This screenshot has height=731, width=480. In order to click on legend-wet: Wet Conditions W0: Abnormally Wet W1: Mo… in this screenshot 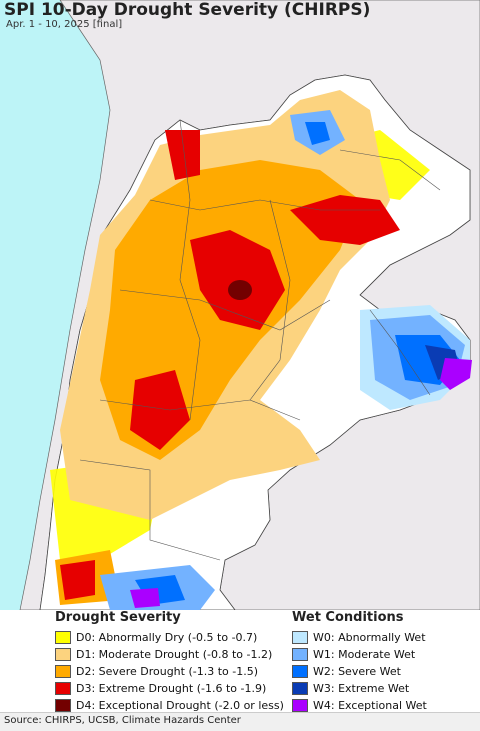, I will do `click(359, 662)`.